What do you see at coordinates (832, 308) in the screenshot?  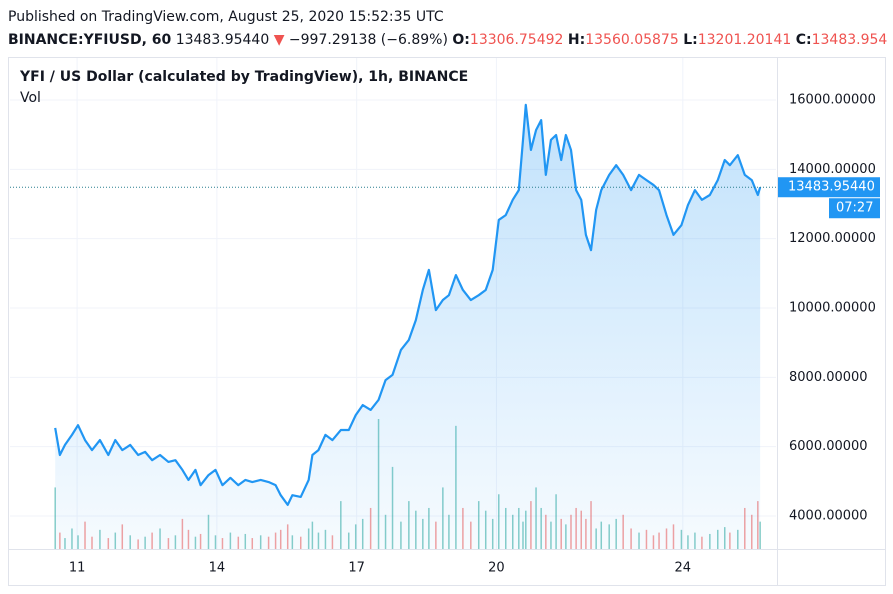 I see `y-tick-label: 10000.00000` at bounding box center [832, 308].